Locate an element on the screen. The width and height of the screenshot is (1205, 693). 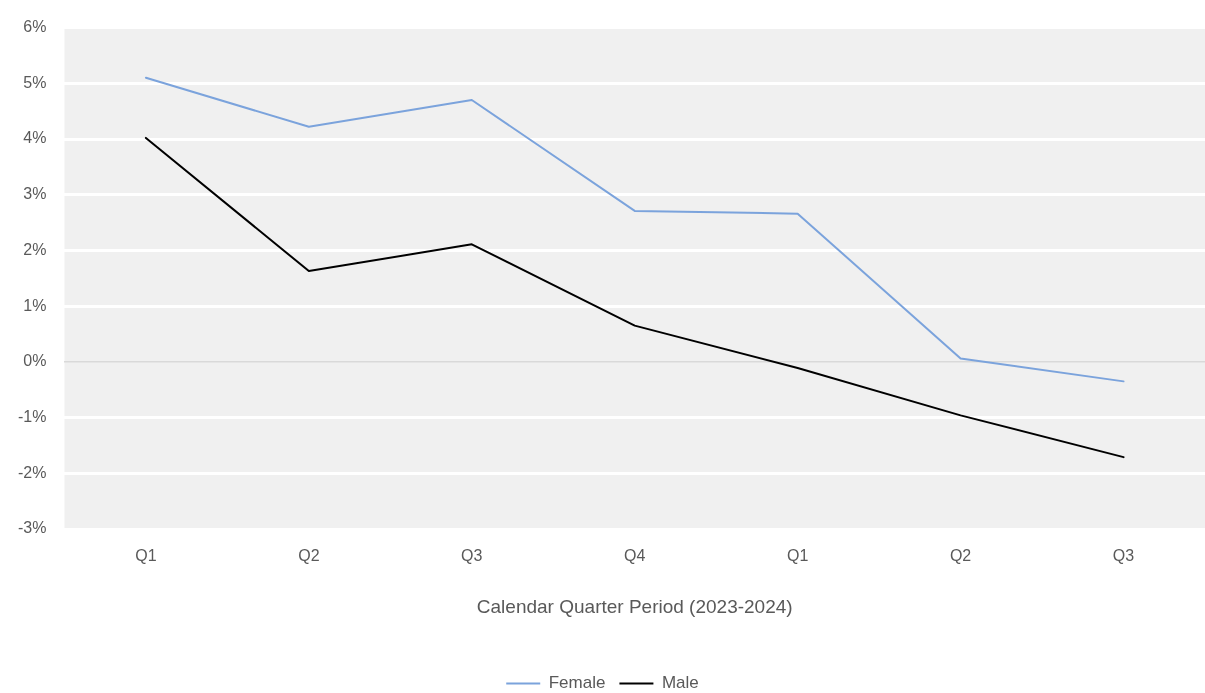
legend-label: Female is located at coordinates (577, 683).